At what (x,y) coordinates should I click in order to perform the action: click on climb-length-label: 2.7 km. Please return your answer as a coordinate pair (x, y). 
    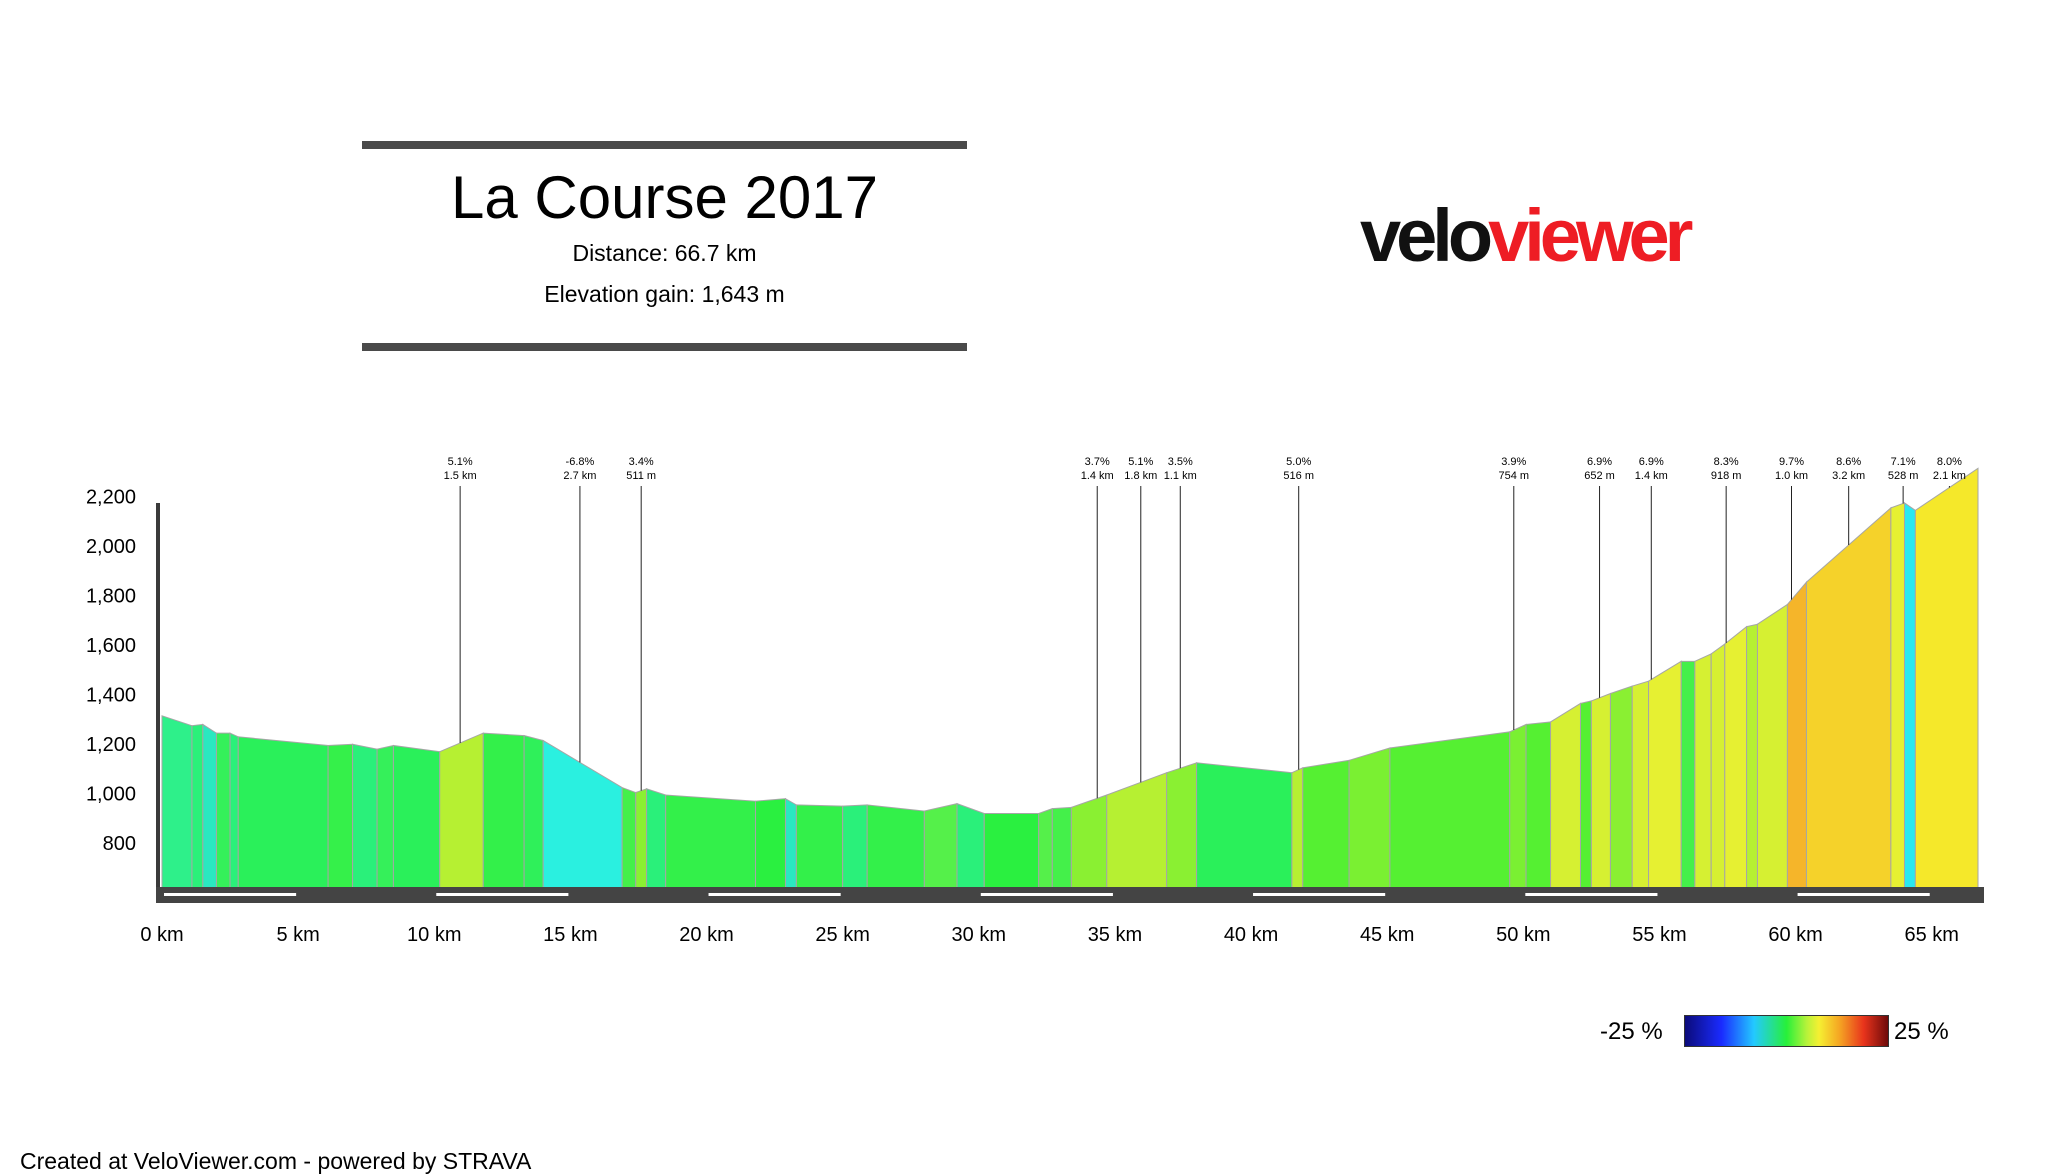
    Looking at the image, I should click on (579, 476).